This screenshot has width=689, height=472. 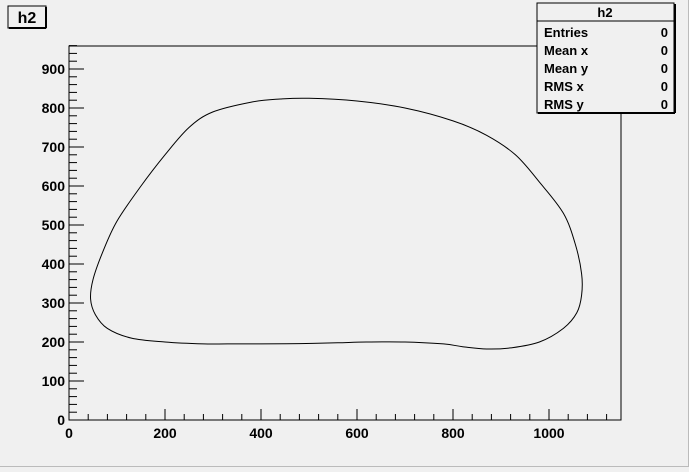 I want to click on x-tick-label: 1000, so click(x=548, y=433).